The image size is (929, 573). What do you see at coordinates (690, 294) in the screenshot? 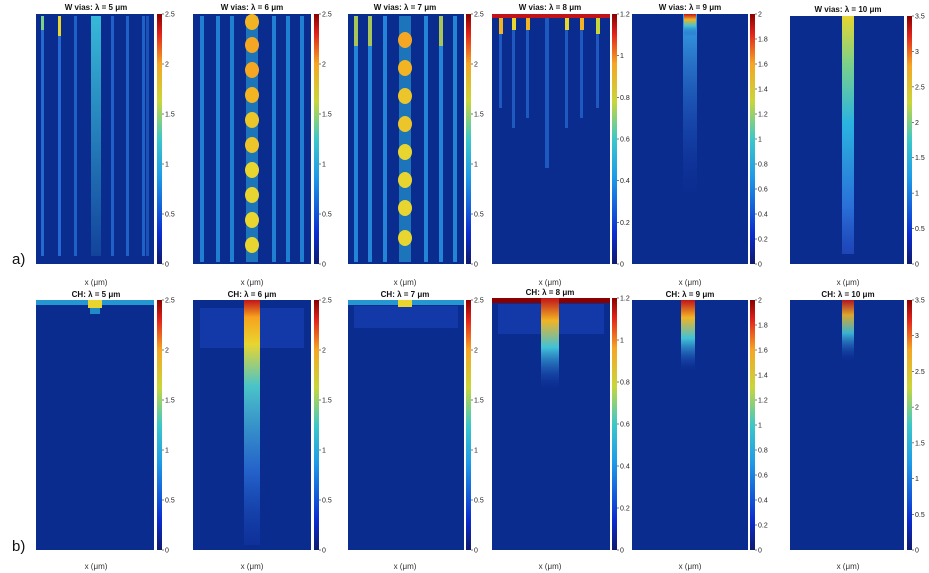
I see `panel-title: CH: λ = 9 μm` at bounding box center [690, 294].